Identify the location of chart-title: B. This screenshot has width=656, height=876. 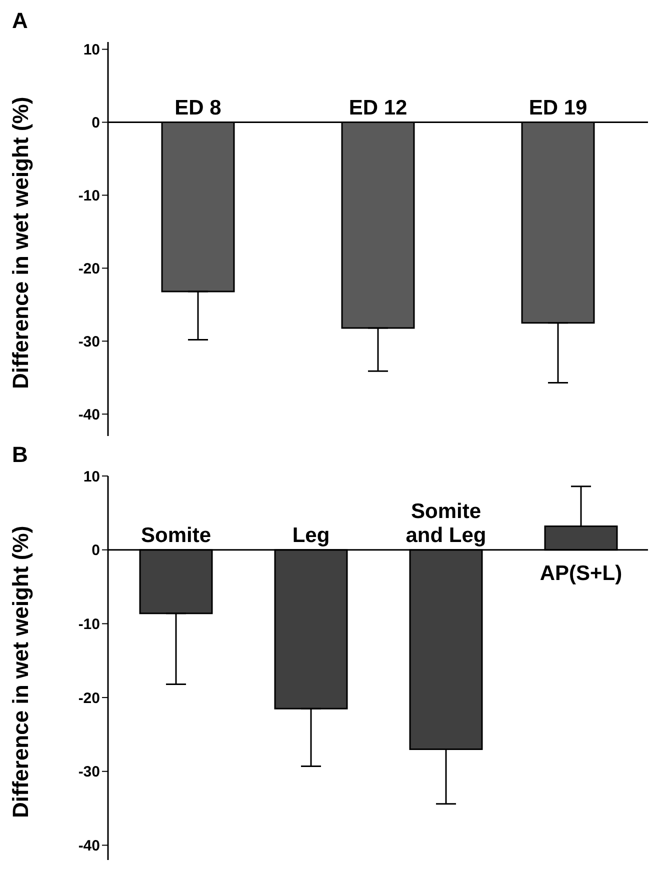
(20, 454).